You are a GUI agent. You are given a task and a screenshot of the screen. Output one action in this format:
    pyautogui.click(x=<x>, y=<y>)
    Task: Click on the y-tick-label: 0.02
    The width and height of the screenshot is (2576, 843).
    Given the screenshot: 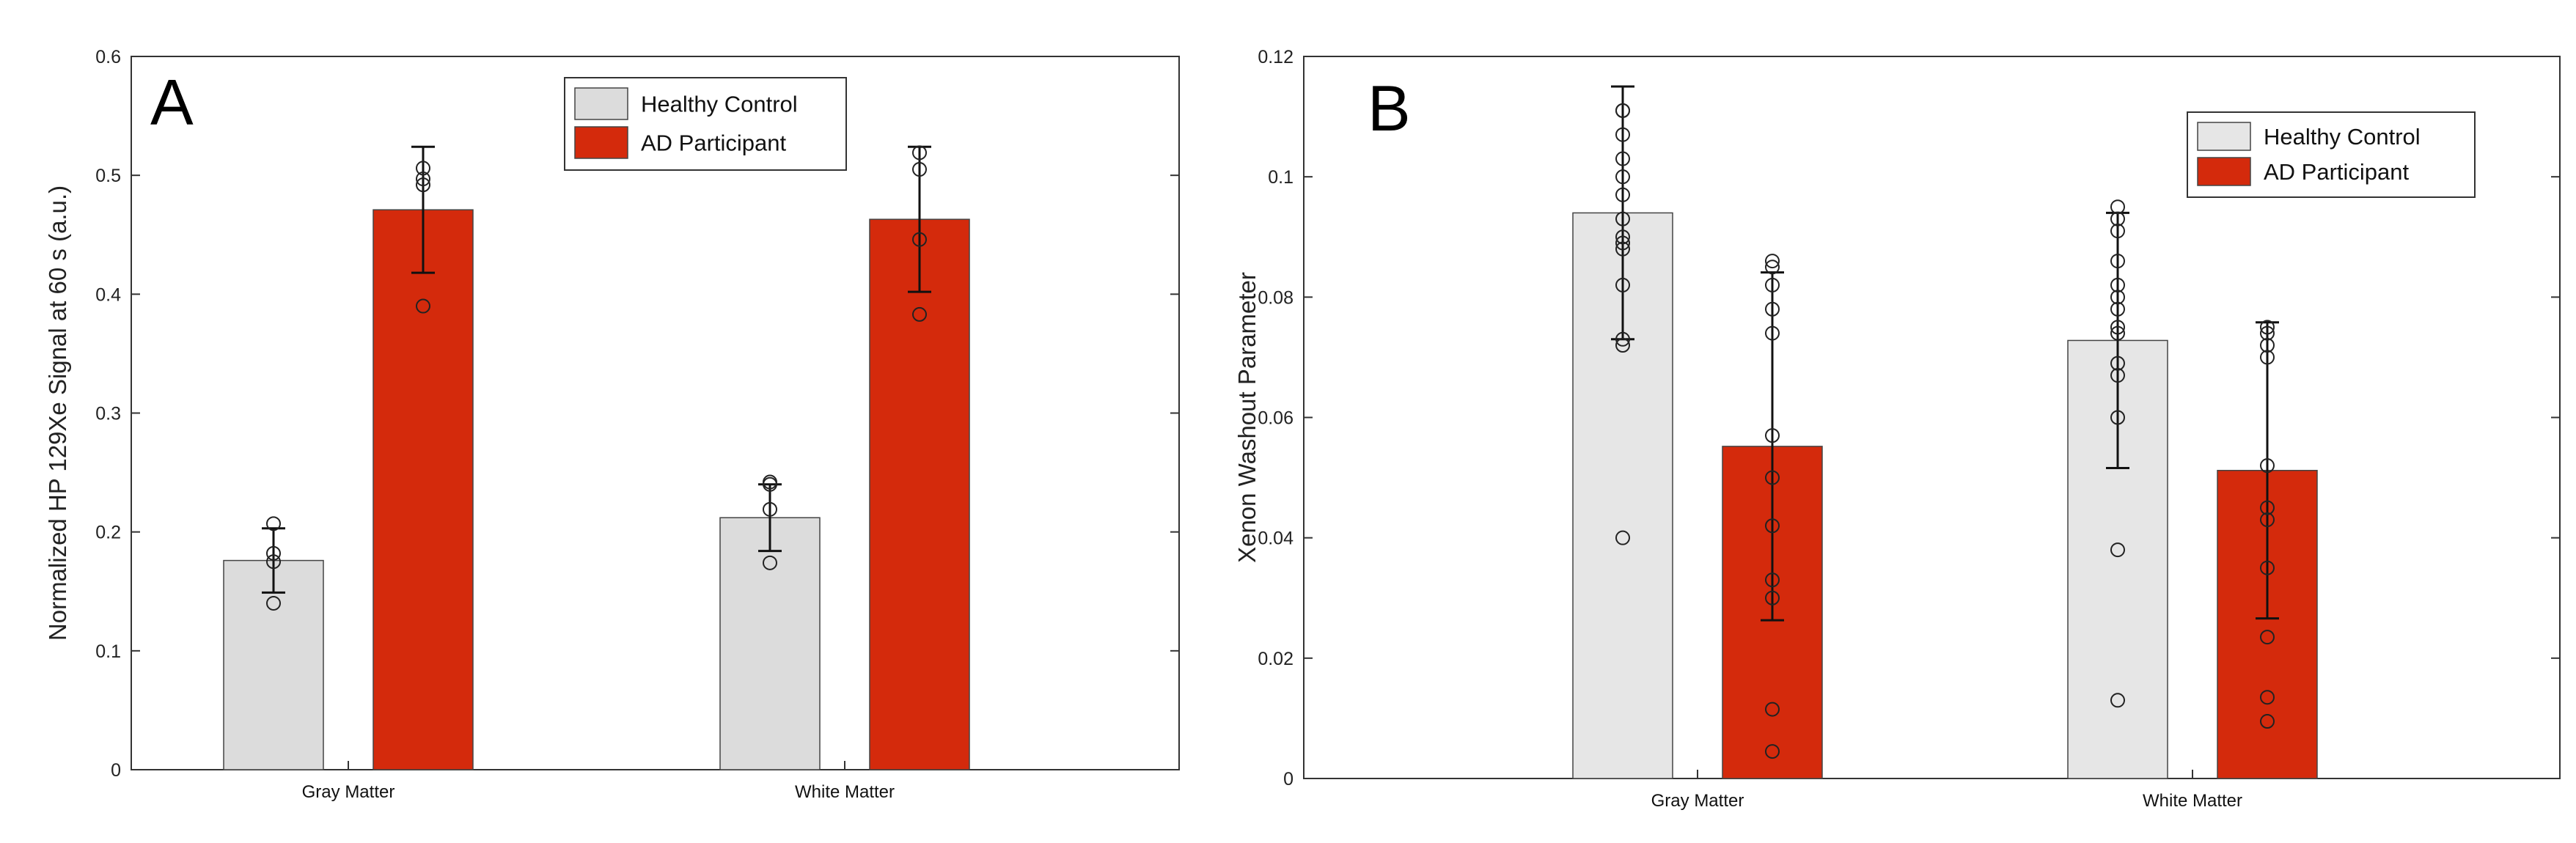 What is the action you would take?
    pyautogui.click(x=1275, y=659)
    